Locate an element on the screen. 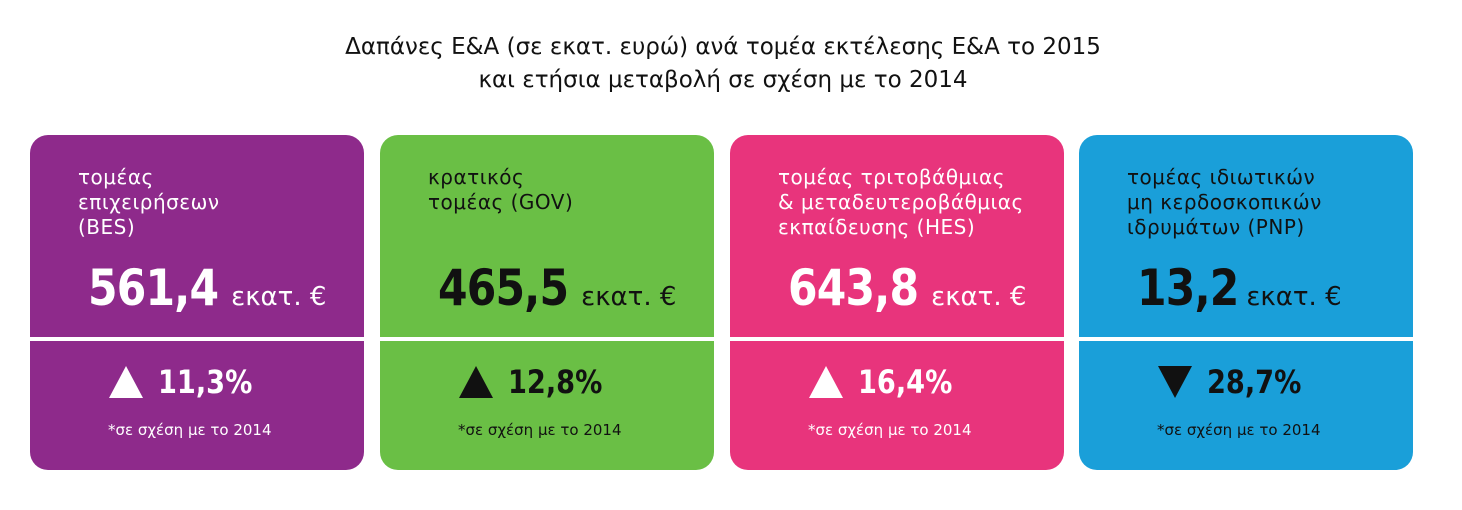  label-line: τομέας τριτοβάθμιας is located at coordinates (891, 177).